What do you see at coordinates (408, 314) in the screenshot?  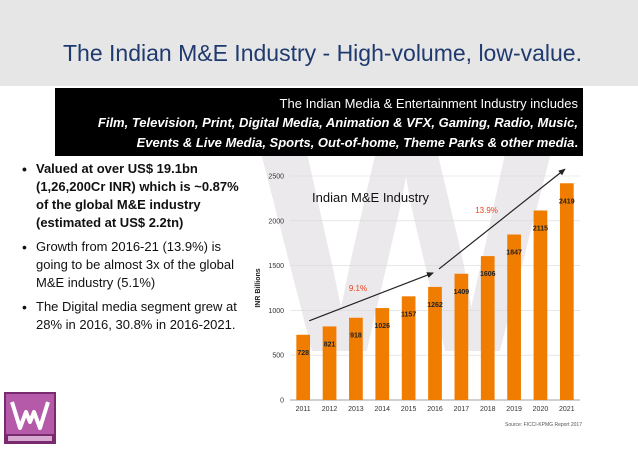 I see `data-label-2015: 1157` at bounding box center [408, 314].